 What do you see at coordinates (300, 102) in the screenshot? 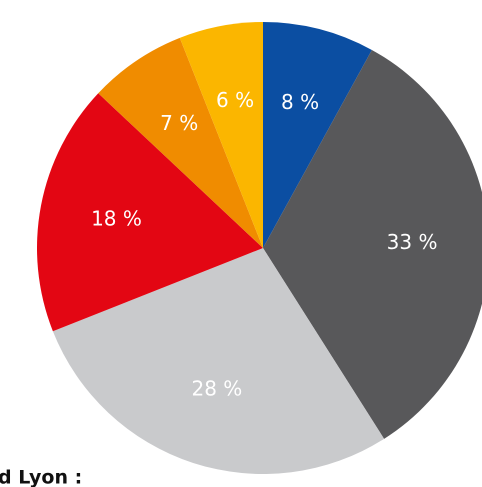
I see `slice-label: 8 %` at bounding box center [300, 102].